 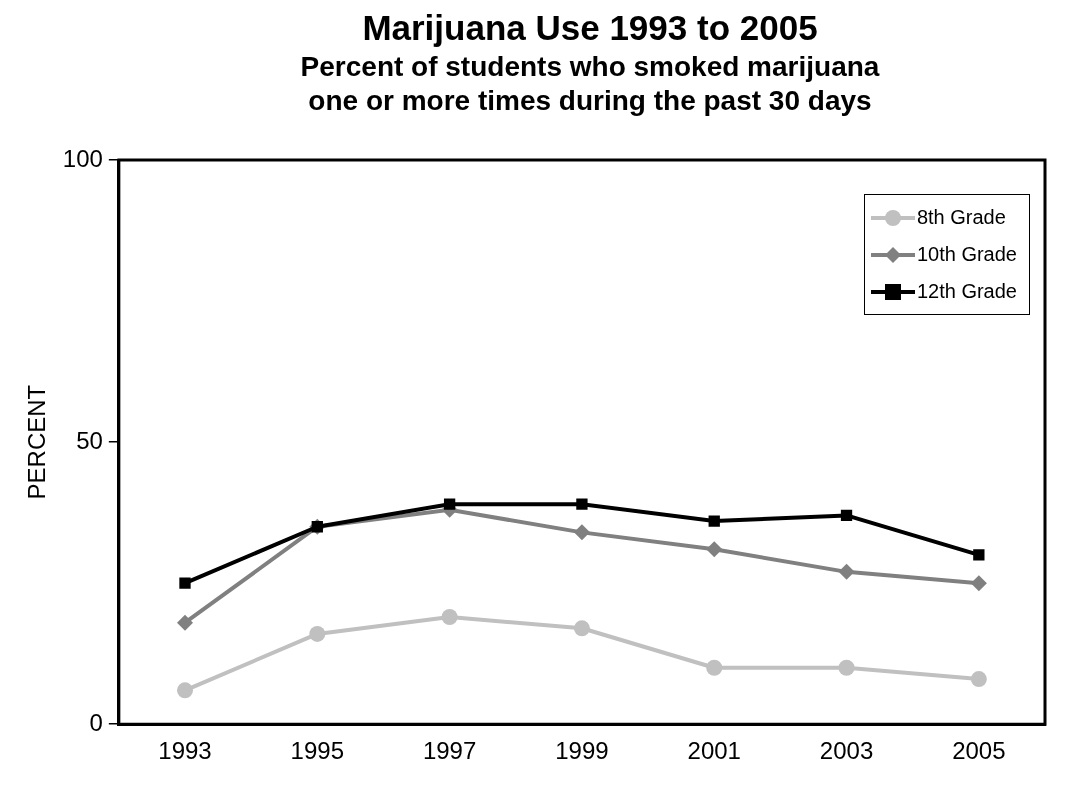 What do you see at coordinates (966, 291) in the screenshot?
I see `legend-label: 12th Grade` at bounding box center [966, 291].